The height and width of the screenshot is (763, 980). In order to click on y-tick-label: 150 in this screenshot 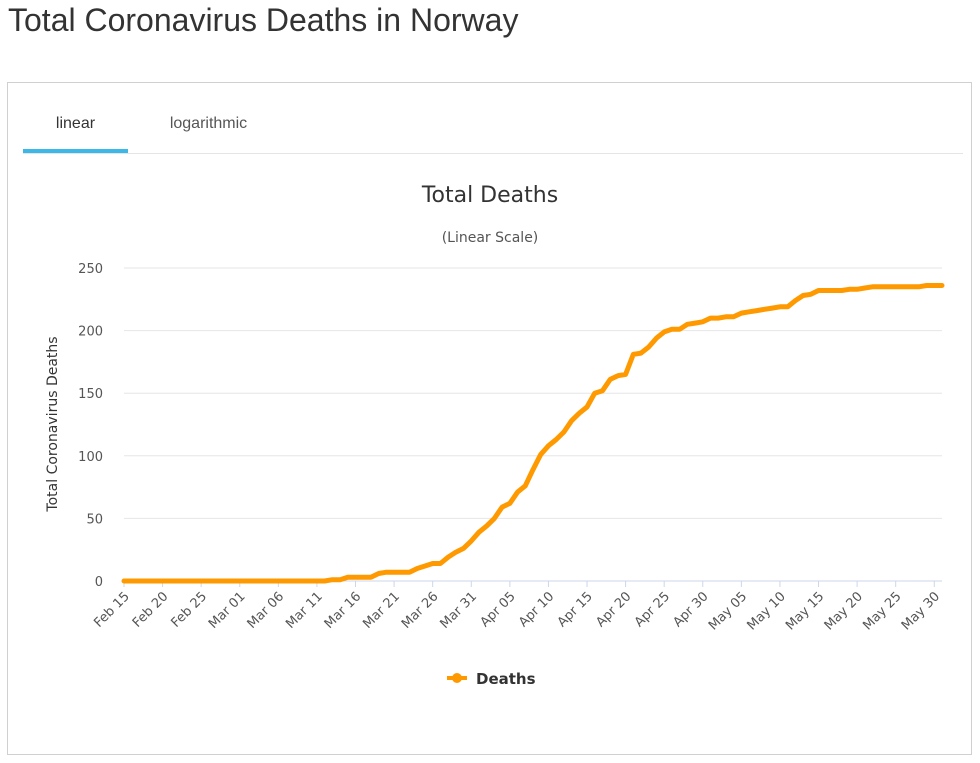, I will do `click(90, 394)`.